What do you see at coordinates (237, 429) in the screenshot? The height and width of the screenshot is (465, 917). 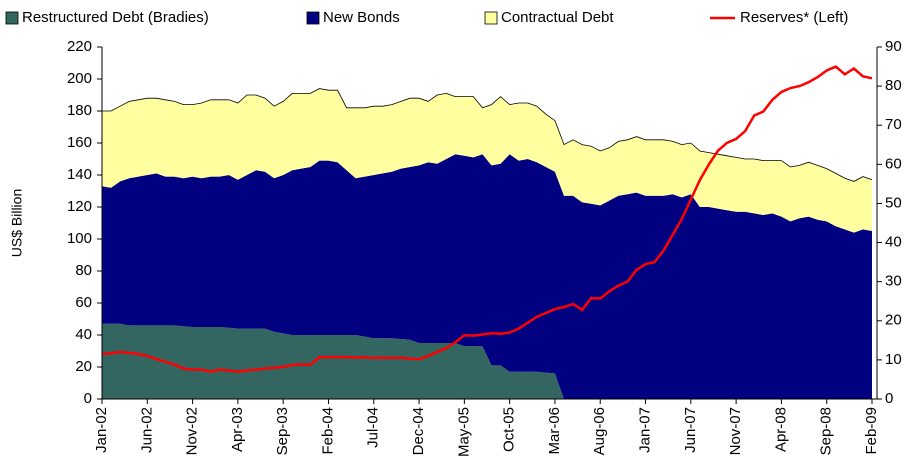 I see `x-tick-label: Apr-03` at bounding box center [237, 429].